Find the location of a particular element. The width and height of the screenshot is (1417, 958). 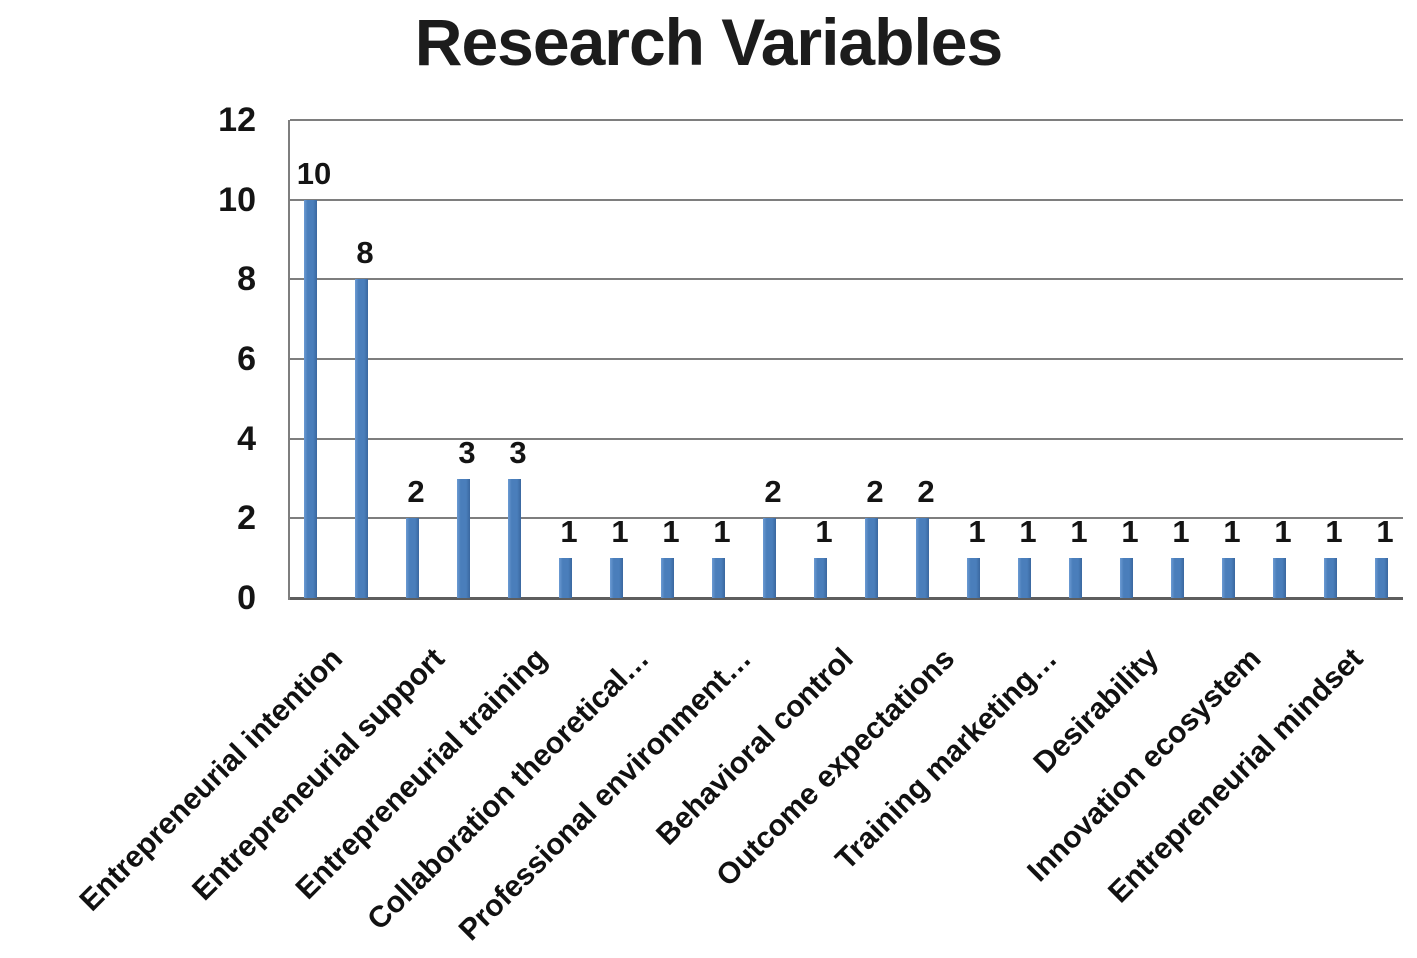

y-axis-tick-label: 10 is located at coordinates (237, 199).